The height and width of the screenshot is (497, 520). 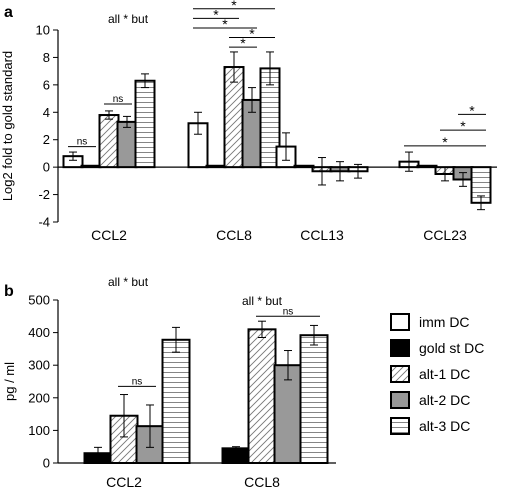 What do you see at coordinates (43, 30) in the screenshot?
I see `y-tick-label: 10` at bounding box center [43, 30].